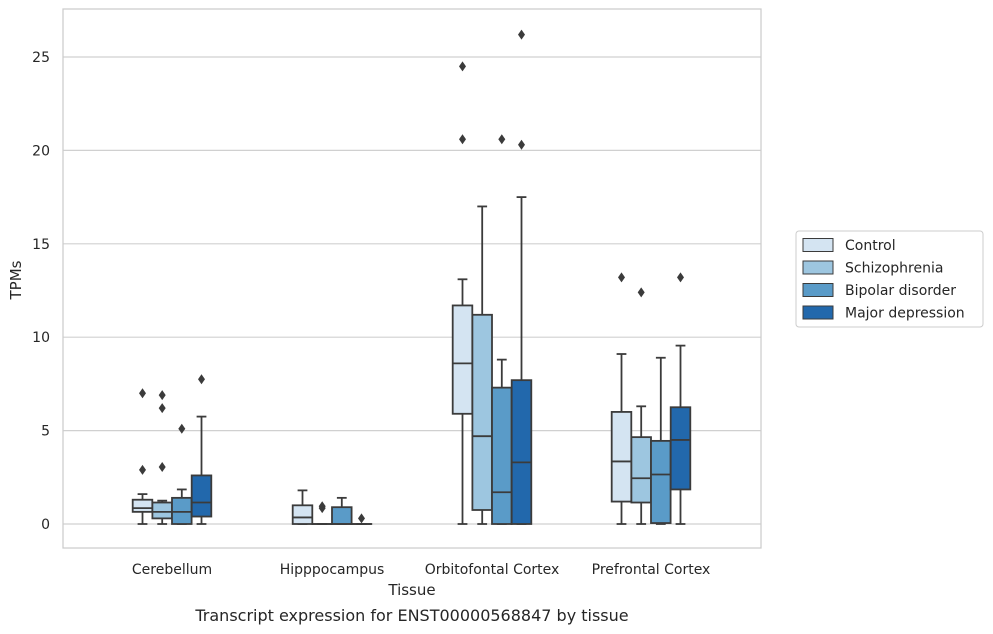 The width and height of the screenshot is (993, 634). What do you see at coordinates (41, 58) in the screenshot?
I see `y-tick-label: 25` at bounding box center [41, 58].